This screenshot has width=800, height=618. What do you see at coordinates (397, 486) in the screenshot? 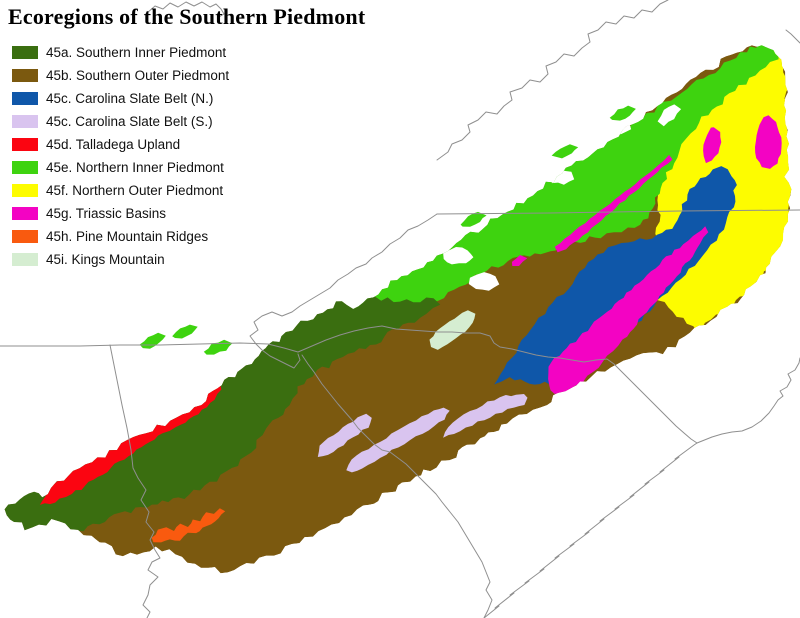
I see `boundary-ga-sc-border-savannah-river` at bounding box center [397, 486].